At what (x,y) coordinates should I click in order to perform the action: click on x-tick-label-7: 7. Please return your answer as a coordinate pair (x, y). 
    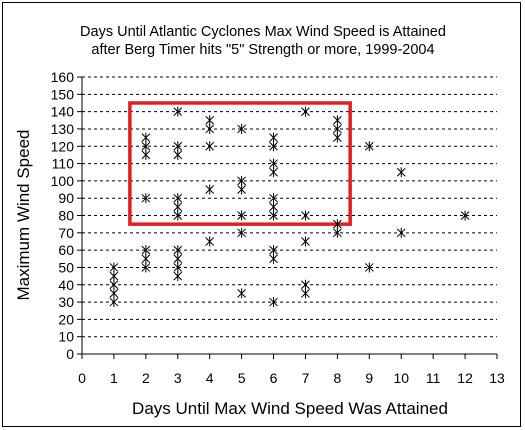
    Looking at the image, I should click on (306, 378).